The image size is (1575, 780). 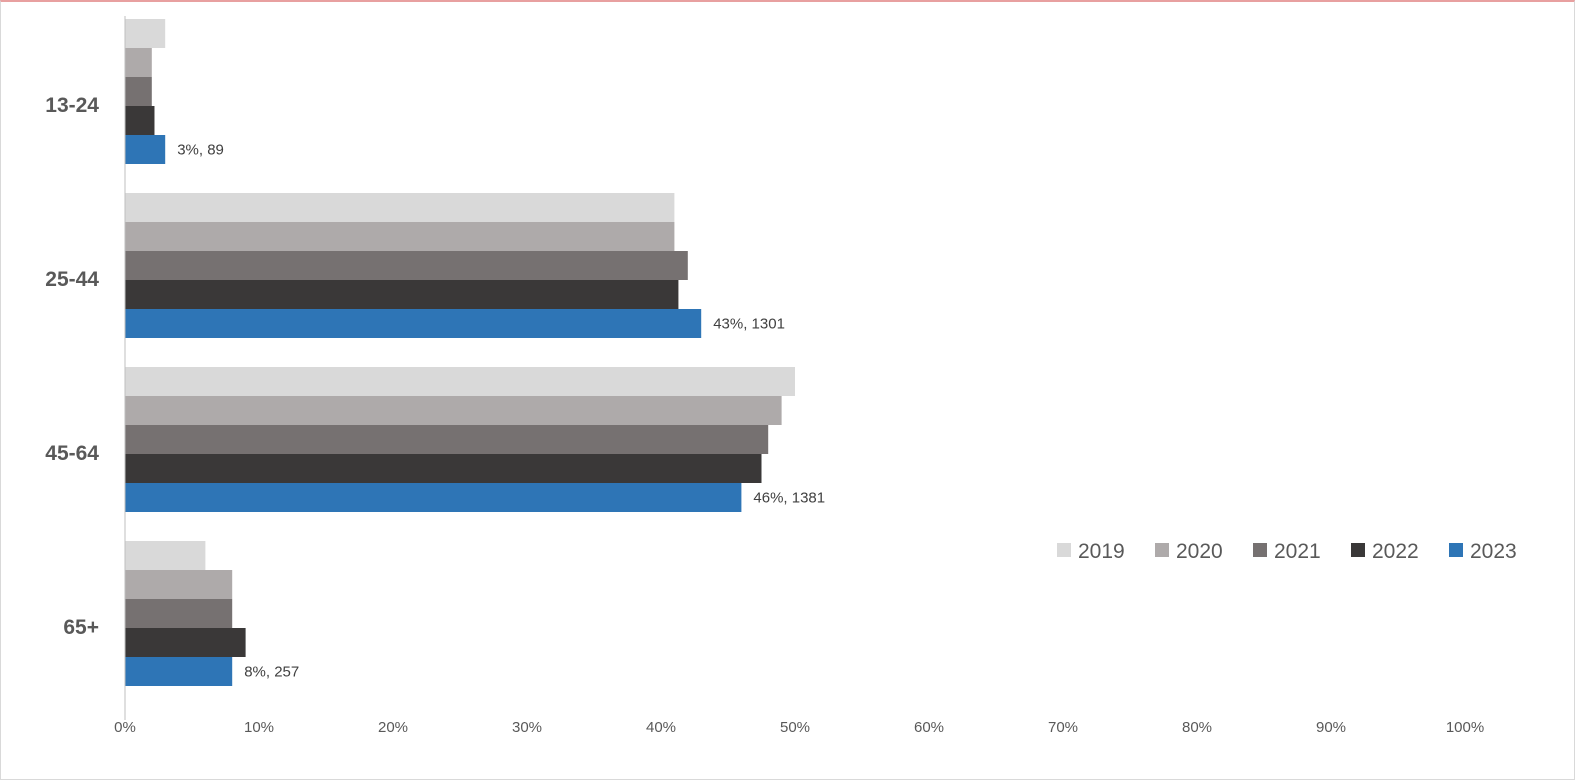 I want to click on x-tick-label: 60%, so click(x=929, y=727).